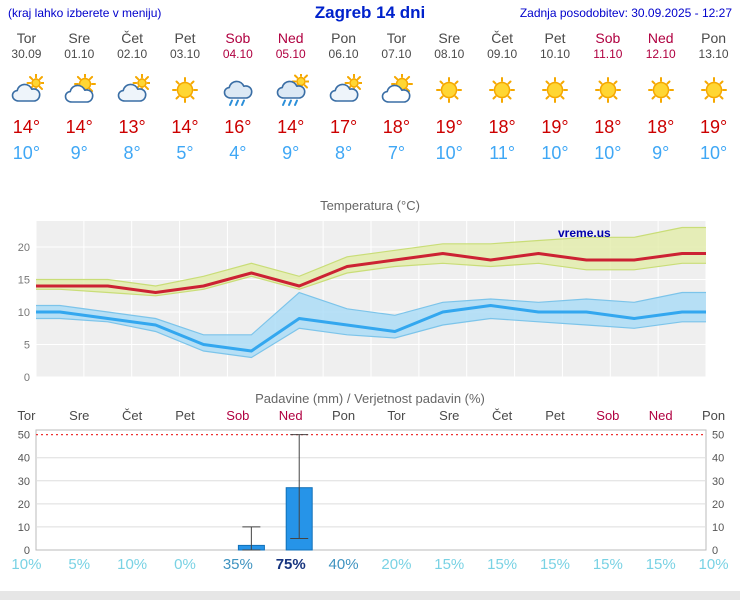 This screenshot has width=740, height=600. Describe the element at coordinates (718, 436) in the screenshot. I see `precip-y-tick-right: 50` at that location.